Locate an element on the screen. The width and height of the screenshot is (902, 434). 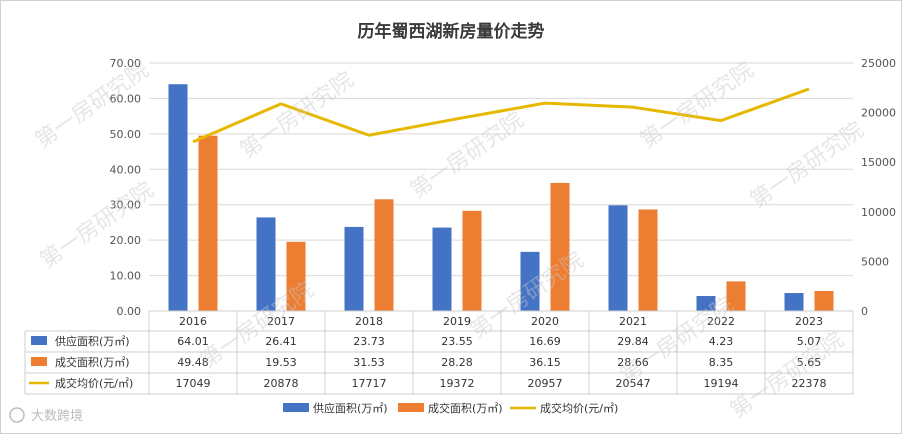
table-cell: 29.84 is located at coordinates (633, 341).